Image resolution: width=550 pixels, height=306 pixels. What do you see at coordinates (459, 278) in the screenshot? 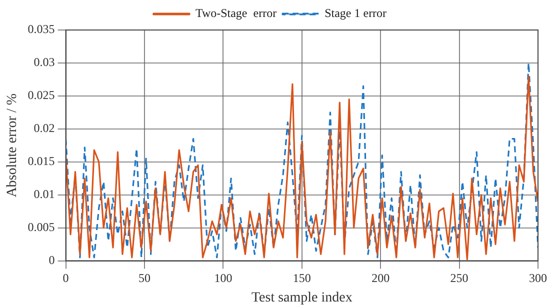
I see `x-tick-label: 250` at bounding box center [459, 278].